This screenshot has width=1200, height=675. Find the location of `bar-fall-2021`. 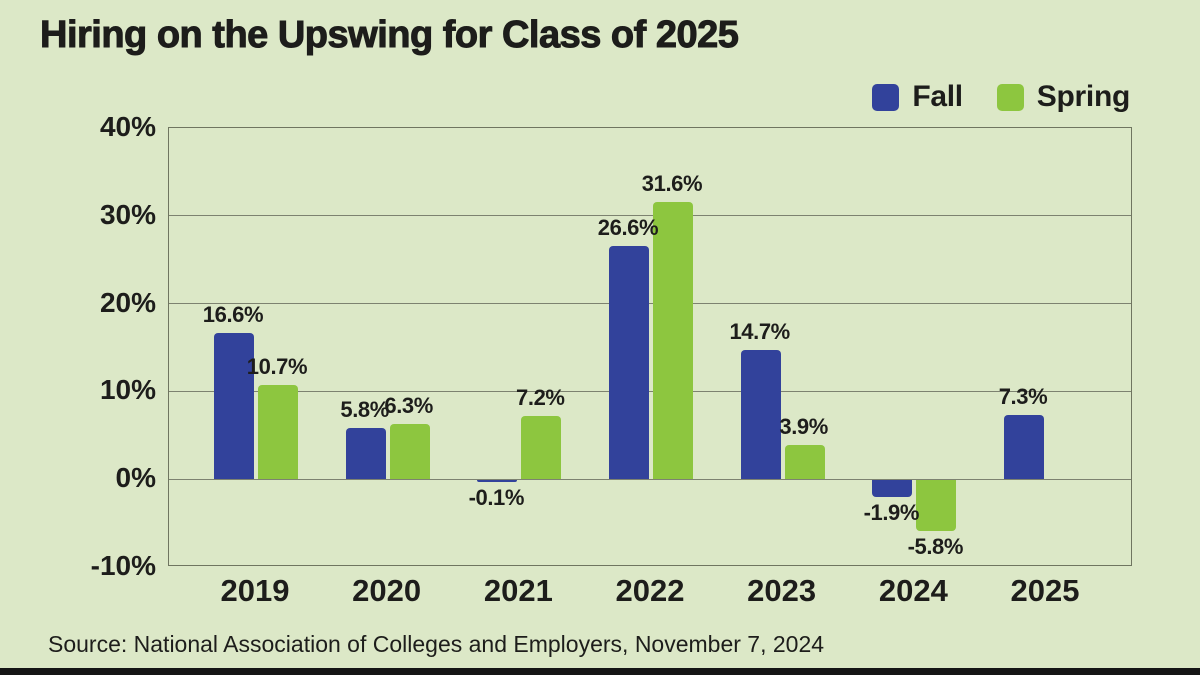

bar-fall-2021 is located at coordinates (497, 481).